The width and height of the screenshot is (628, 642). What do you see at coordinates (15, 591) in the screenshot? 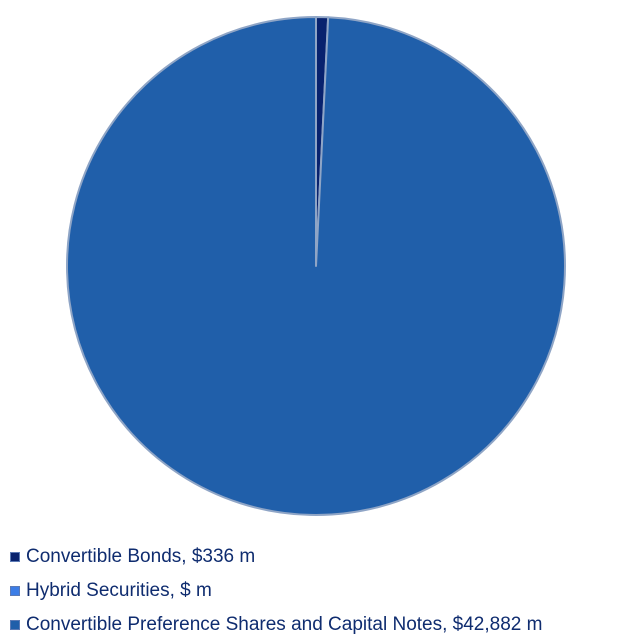
I see `legend-swatch-hybrid-securities` at bounding box center [15, 591].